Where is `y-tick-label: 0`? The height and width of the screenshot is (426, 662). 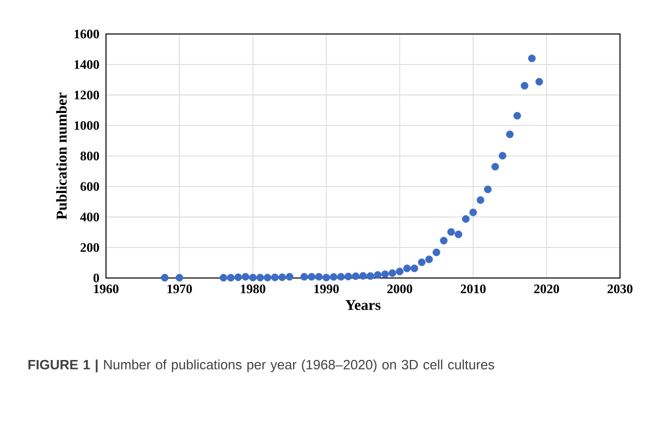
y-tick-label: 0 is located at coordinates (96, 278).